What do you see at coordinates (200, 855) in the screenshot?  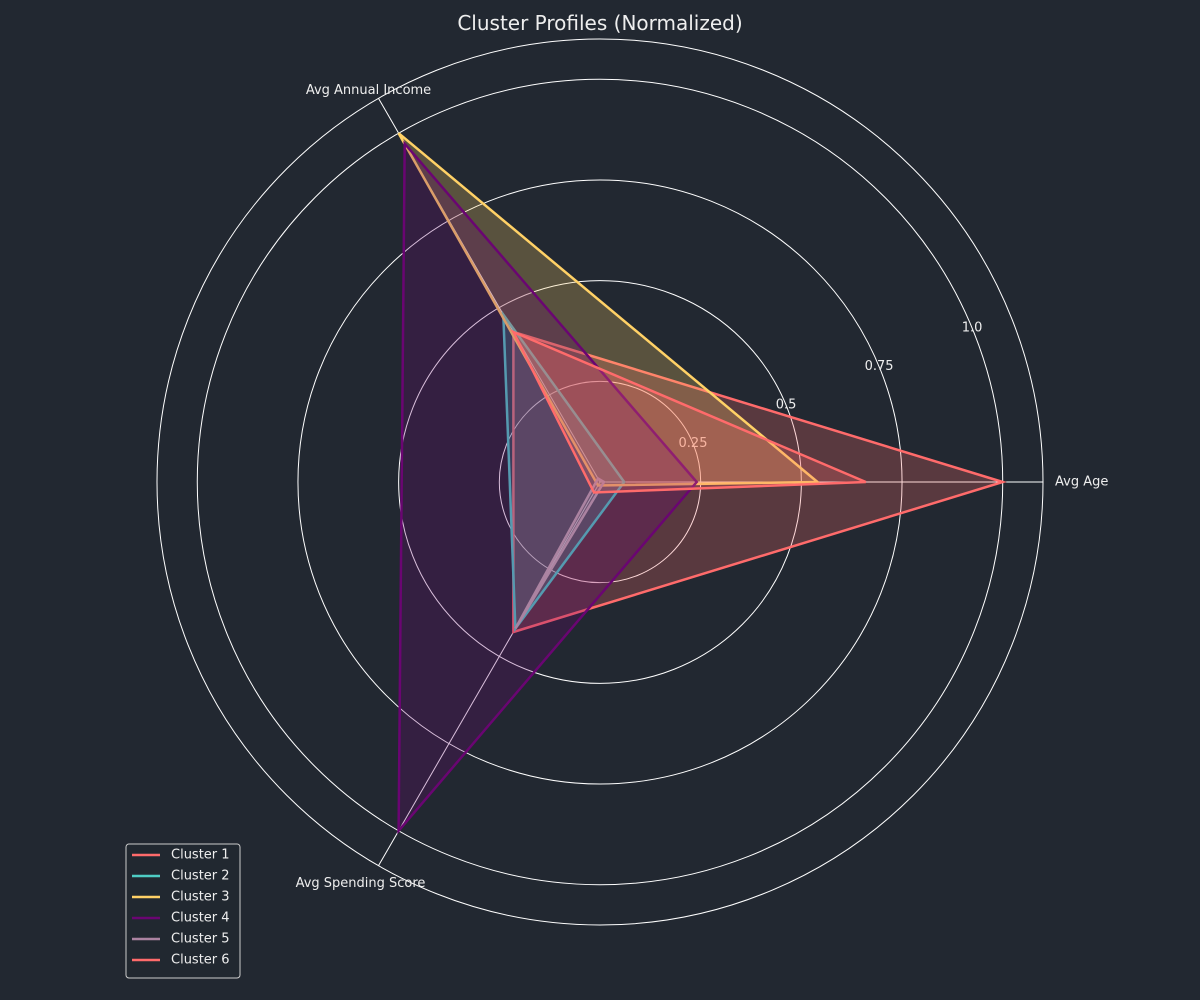 I see `legend-label: Cluster 1` at bounding box center [200, 855].